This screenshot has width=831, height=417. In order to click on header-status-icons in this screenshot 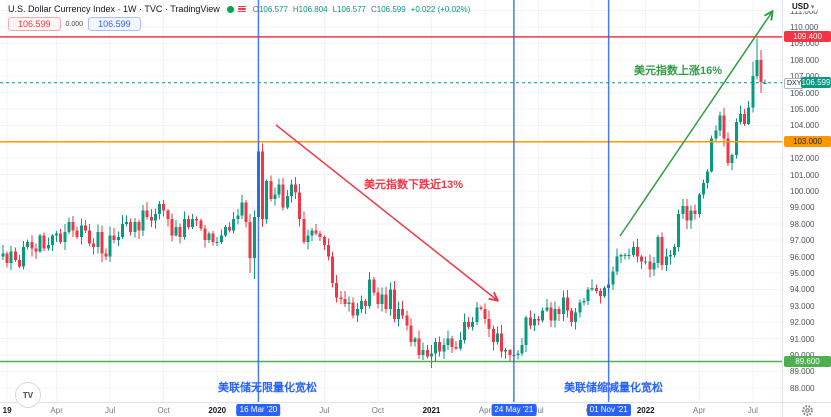, I will do `click(236, 9)`.